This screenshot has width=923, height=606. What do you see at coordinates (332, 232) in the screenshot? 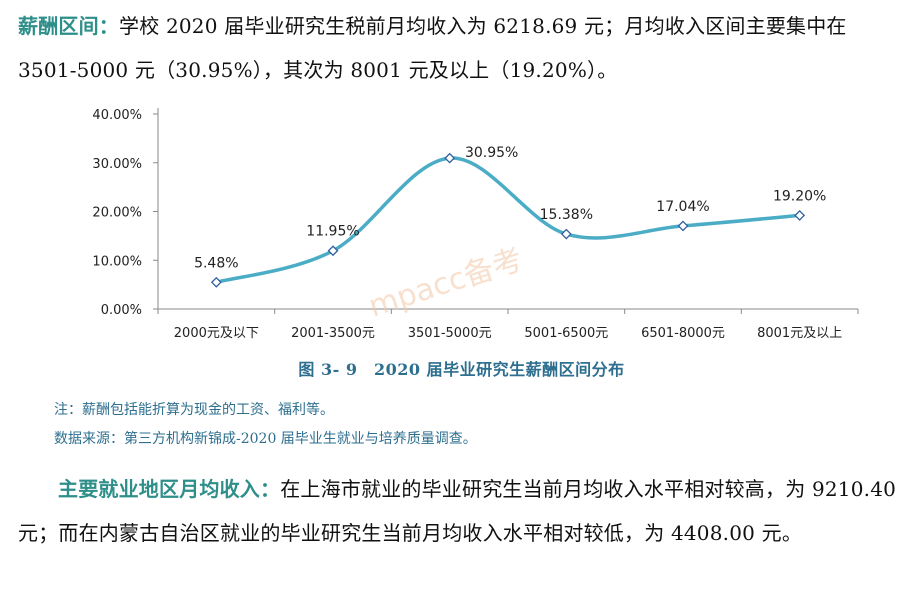
I see `data-label: 11.95%` at bounding box center [332, 232].